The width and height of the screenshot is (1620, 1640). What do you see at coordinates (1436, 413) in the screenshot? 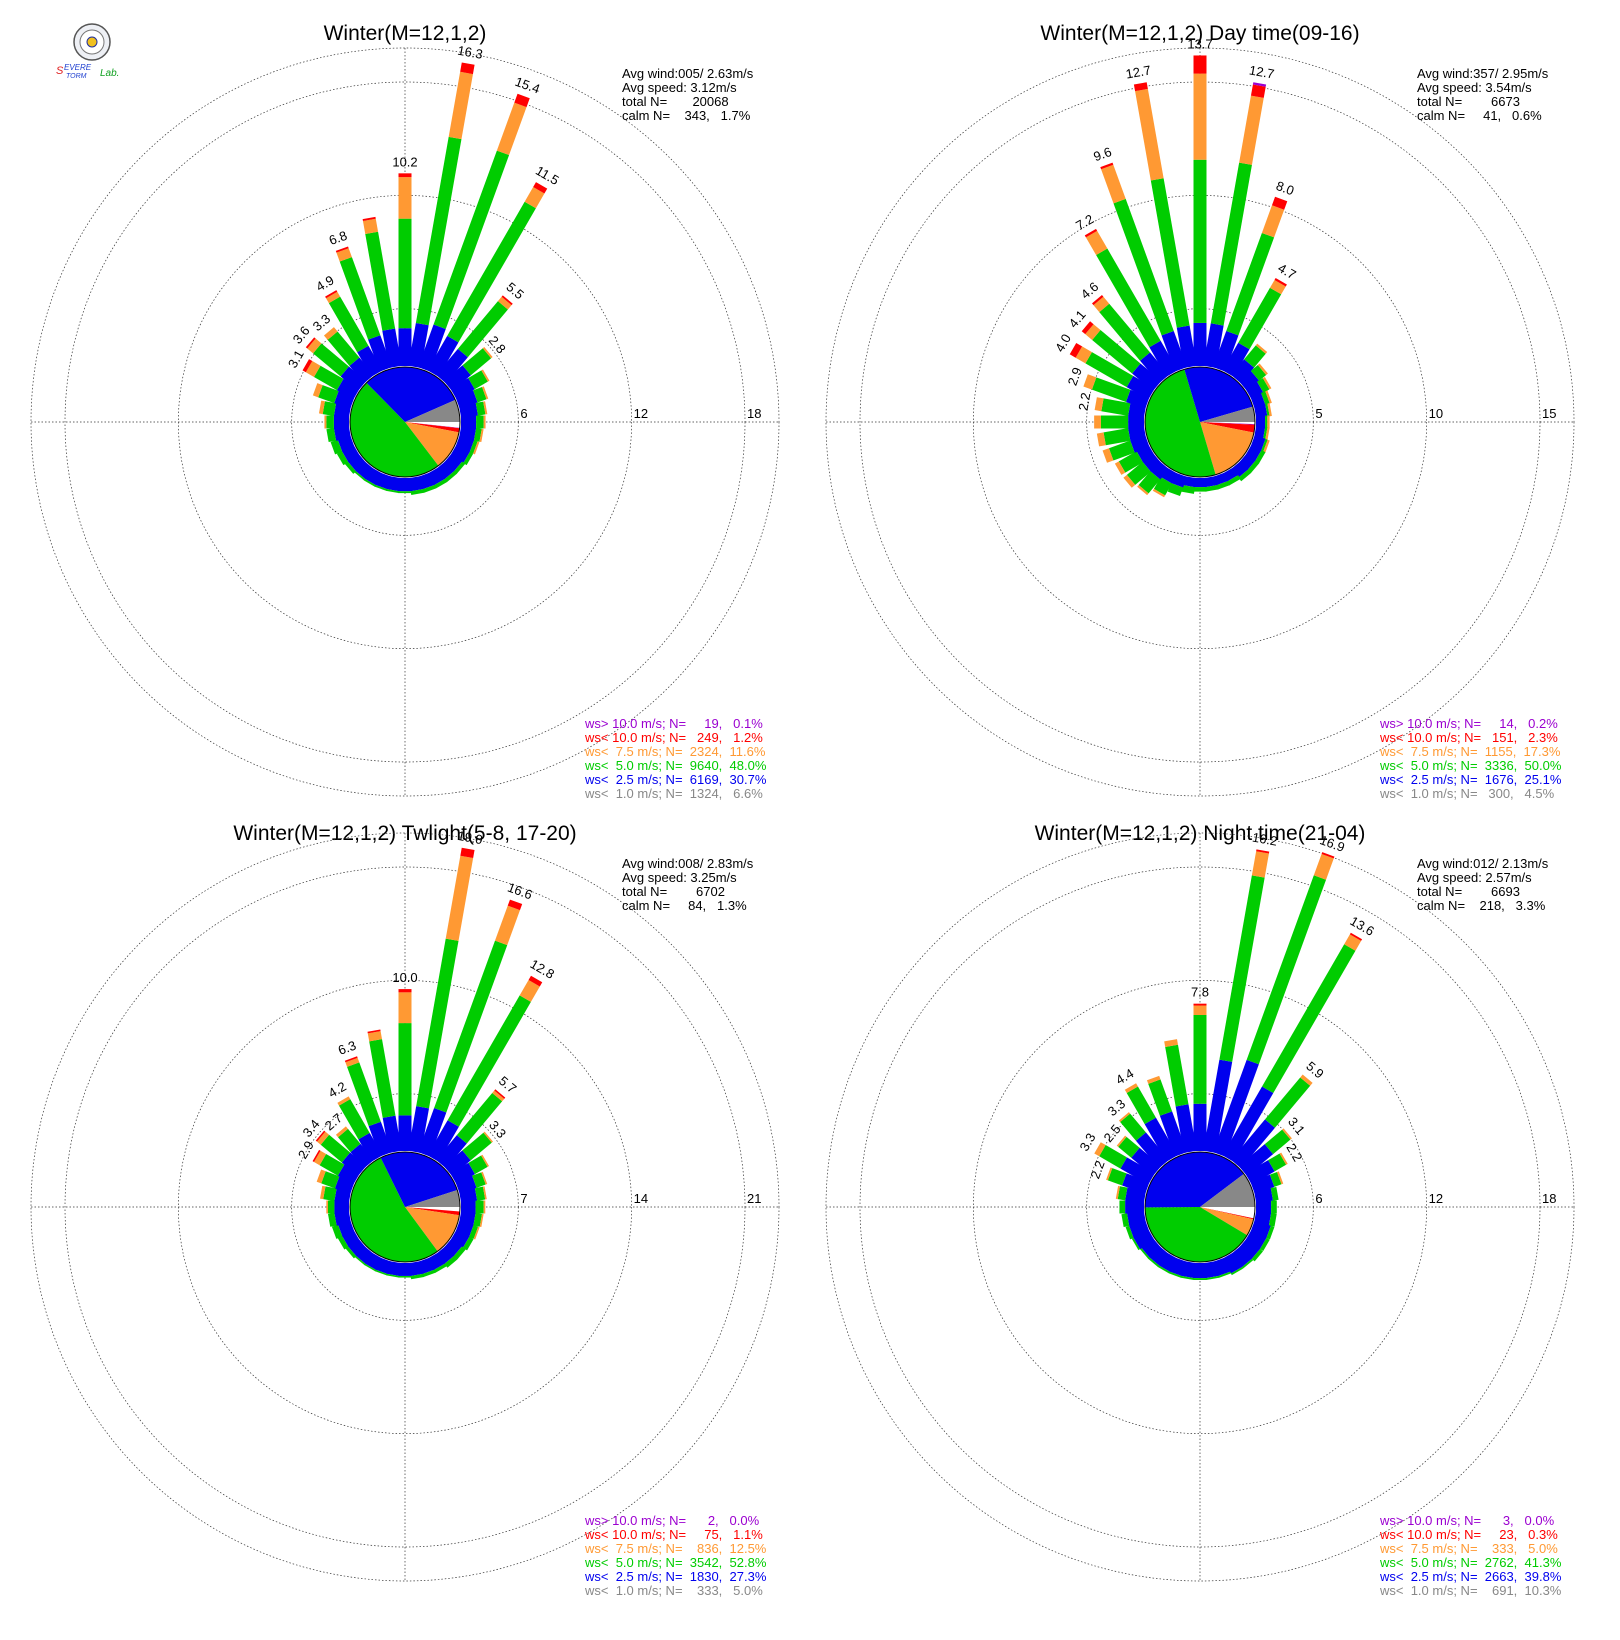
I see `ring-label: 10` at bounding box center [1436, 413].